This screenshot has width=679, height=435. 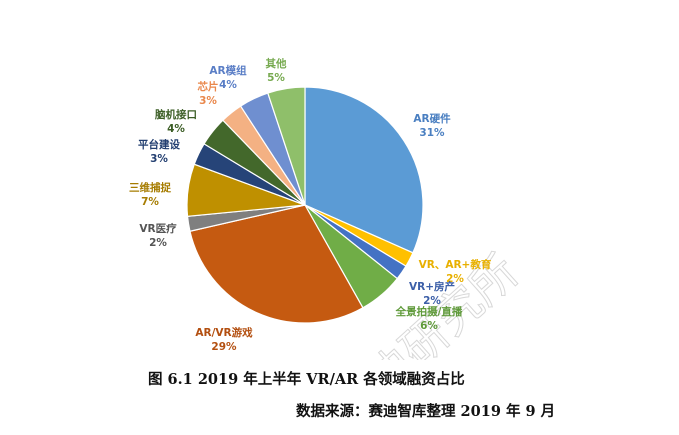 I want to click on slice-value: 6%, so click(x=429, y=326).